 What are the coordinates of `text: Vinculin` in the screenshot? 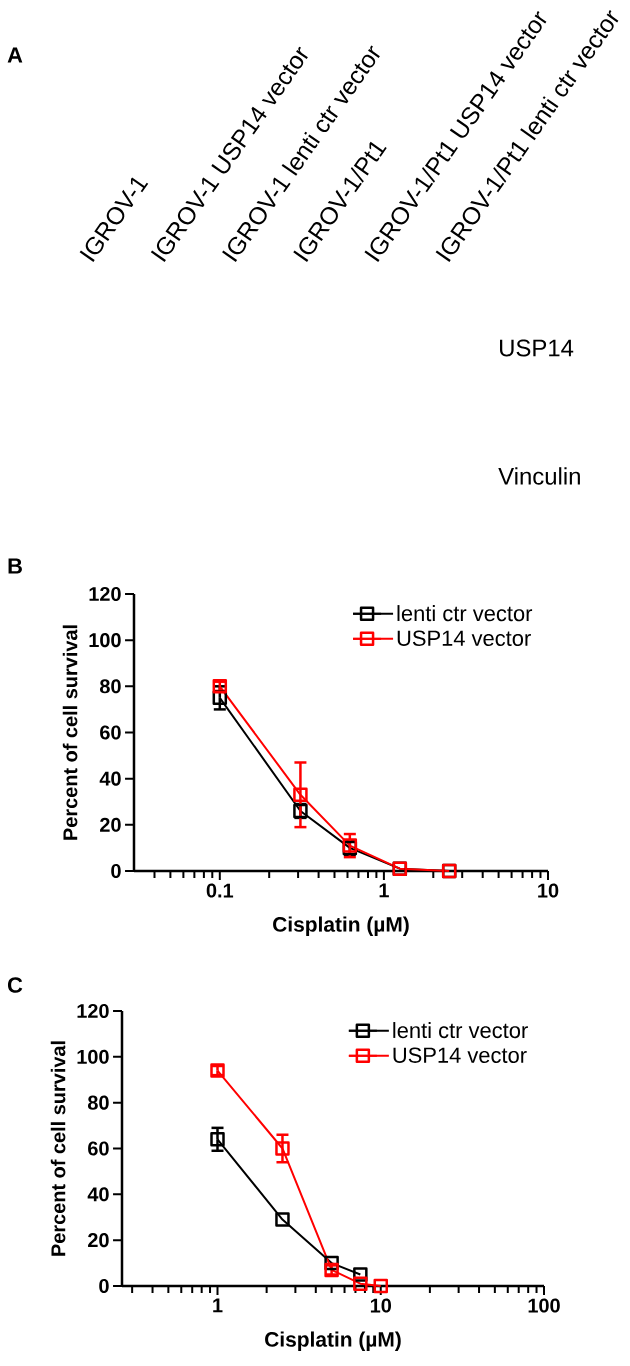 It's located at (539, 476).